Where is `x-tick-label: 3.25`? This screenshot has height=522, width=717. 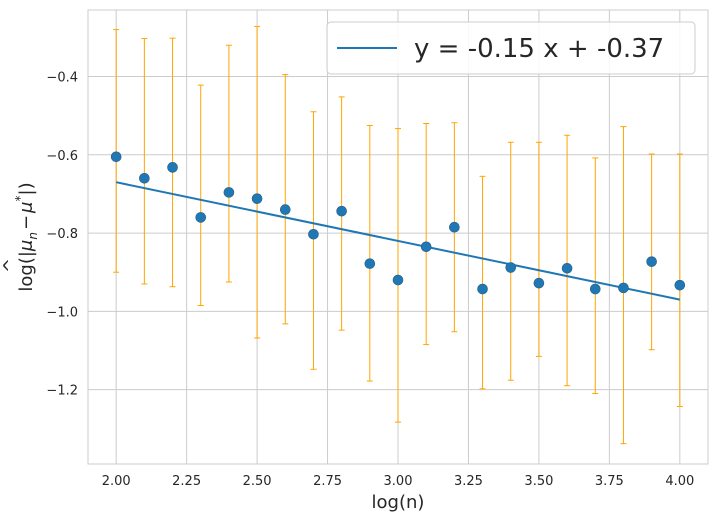
x-tick-label: 3.25 is located at coordinates (468, 481).